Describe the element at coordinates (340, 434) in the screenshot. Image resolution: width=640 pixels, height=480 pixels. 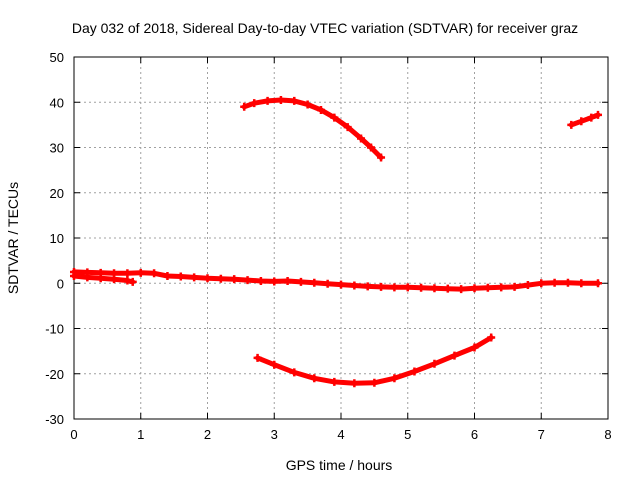
I see `x-tick-label: 4` at that location.